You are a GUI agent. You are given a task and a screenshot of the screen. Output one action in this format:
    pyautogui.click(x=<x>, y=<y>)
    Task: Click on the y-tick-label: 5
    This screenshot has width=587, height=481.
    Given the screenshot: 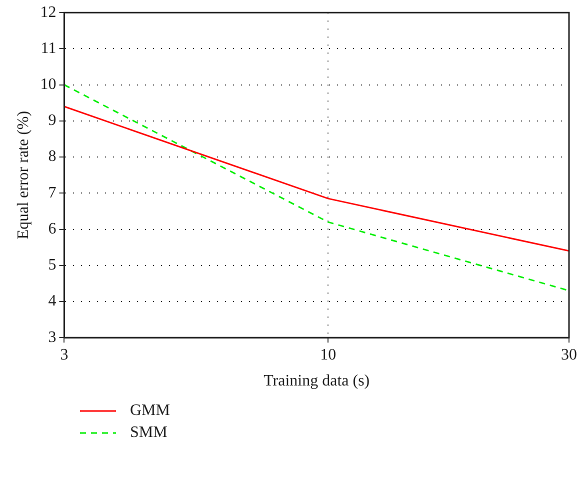 What is the action you would take?
    pyautogui.click(x=52, y=265)
    